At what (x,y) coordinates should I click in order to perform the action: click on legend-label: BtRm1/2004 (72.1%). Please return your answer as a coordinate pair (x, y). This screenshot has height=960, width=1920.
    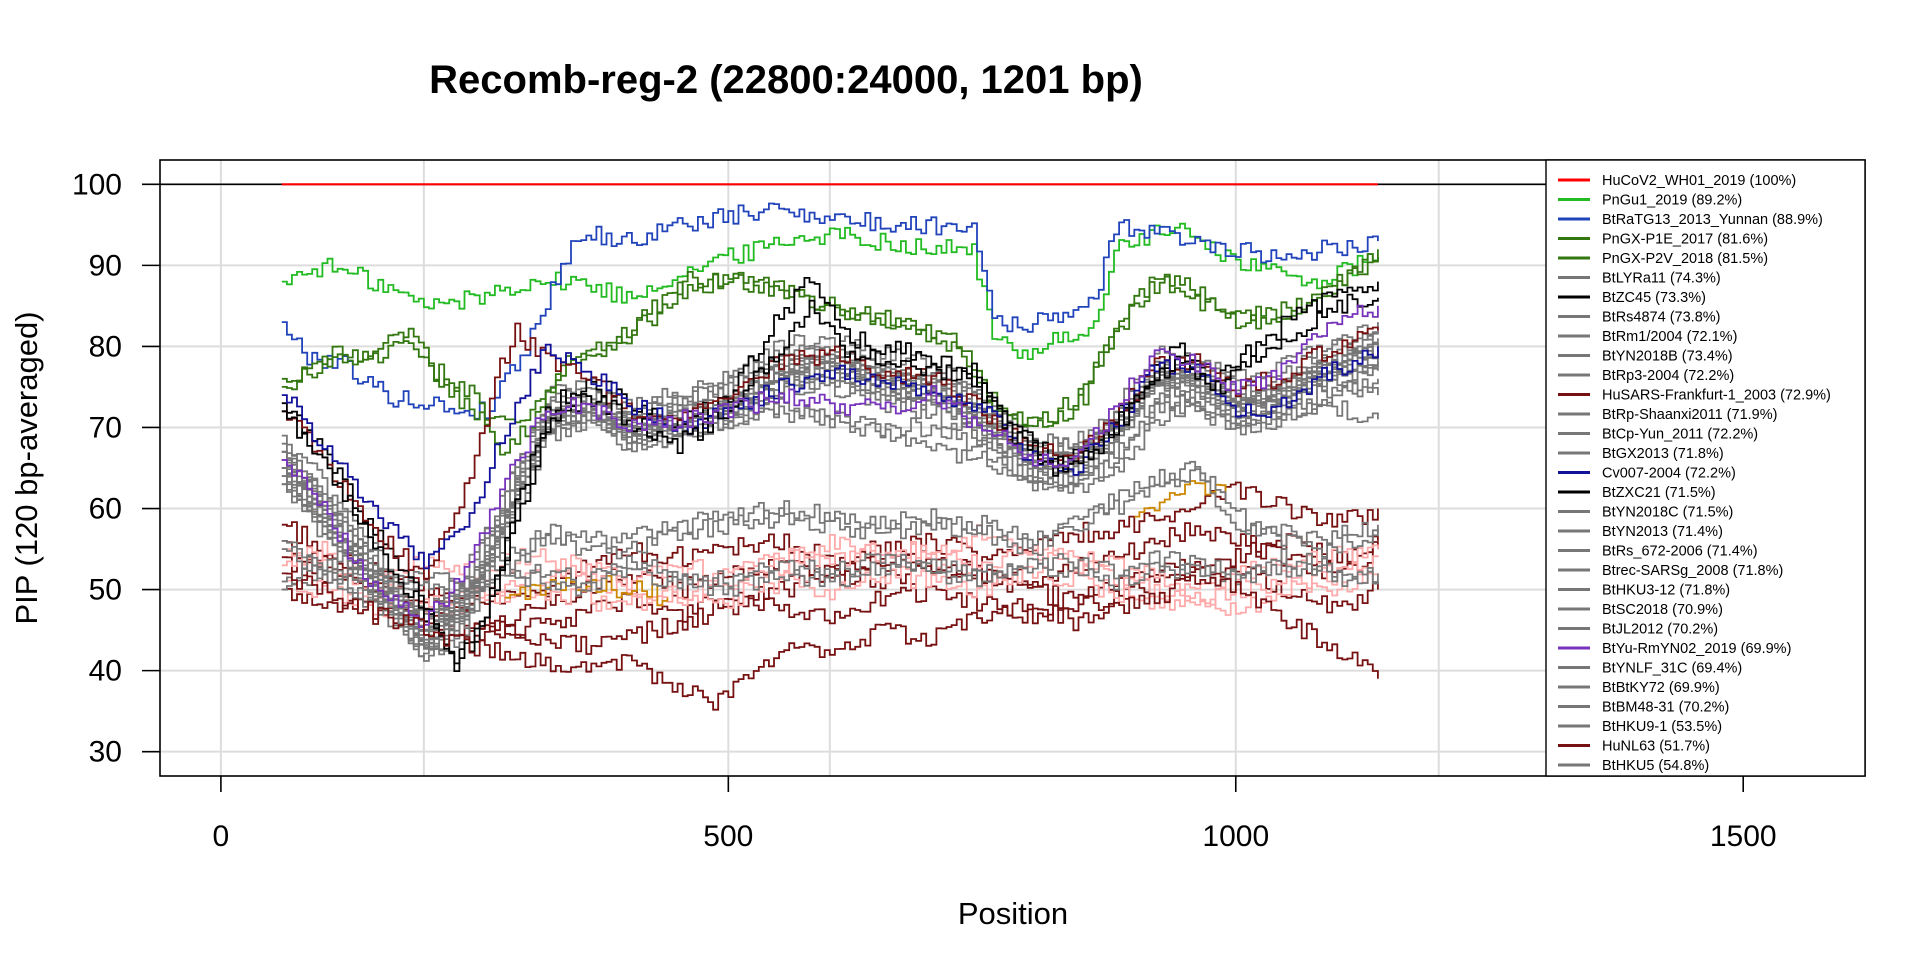
    Looking at the image, I should click on (1669, 337).